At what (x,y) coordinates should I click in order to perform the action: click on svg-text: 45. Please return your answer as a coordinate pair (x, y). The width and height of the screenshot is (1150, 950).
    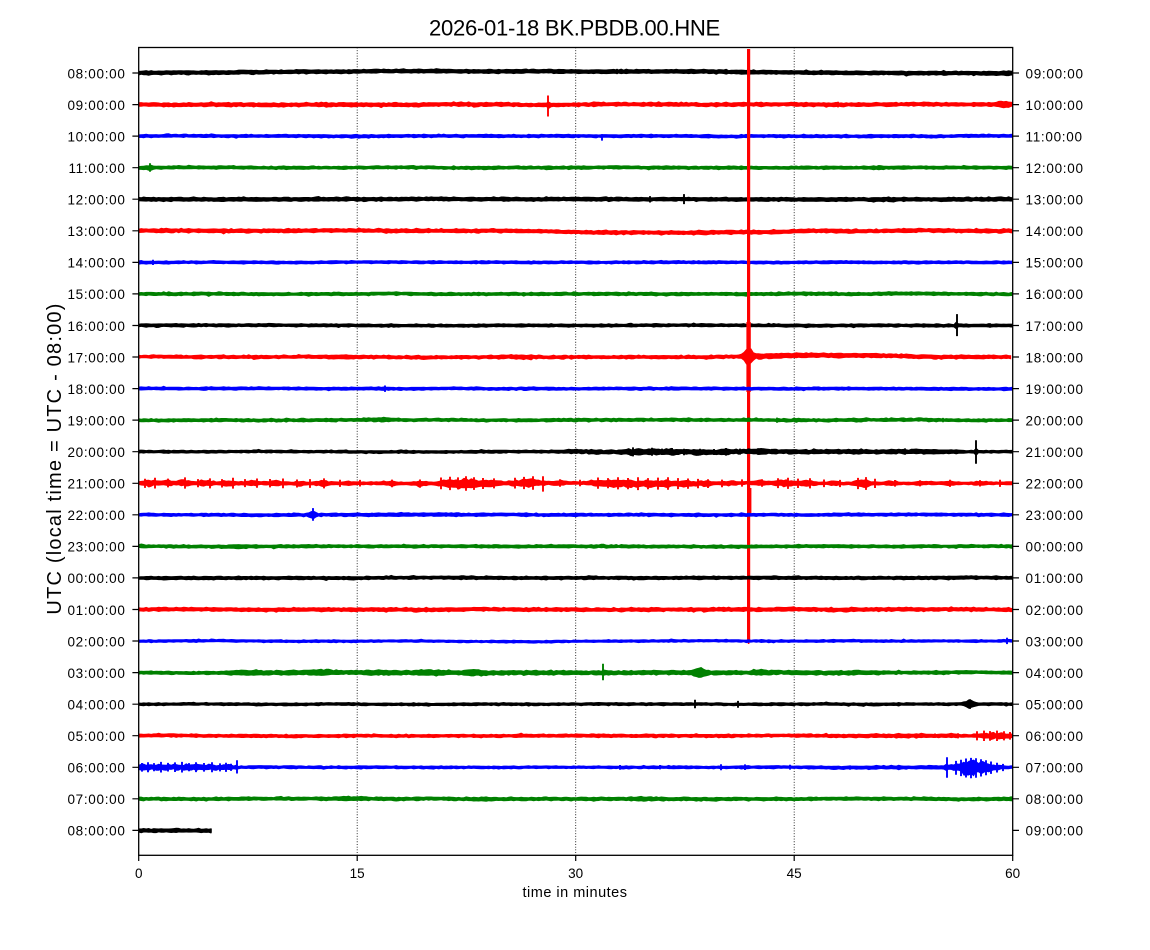
    Looking at the image, I should click on (794, 873).